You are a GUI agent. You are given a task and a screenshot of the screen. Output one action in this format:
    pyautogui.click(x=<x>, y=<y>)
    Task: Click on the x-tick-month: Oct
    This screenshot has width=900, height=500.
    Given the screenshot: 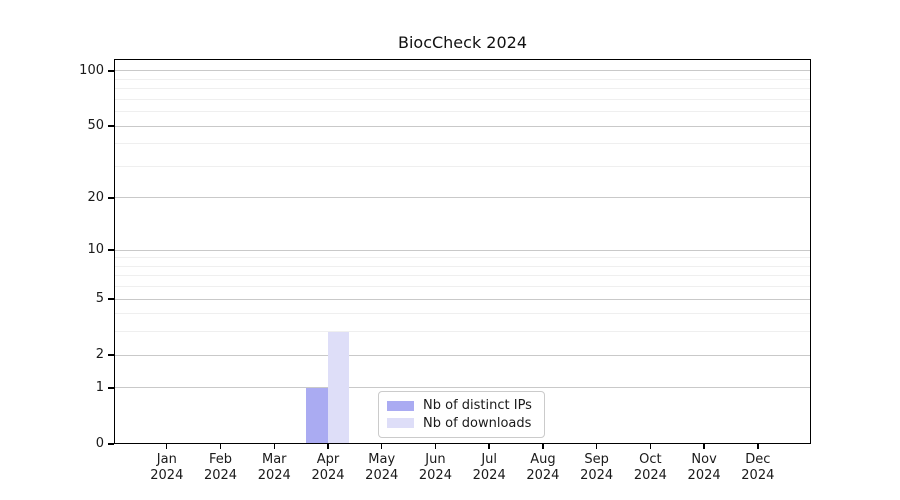 What is the action you would take?
    pyautogui.click(x=650, y=459)
    